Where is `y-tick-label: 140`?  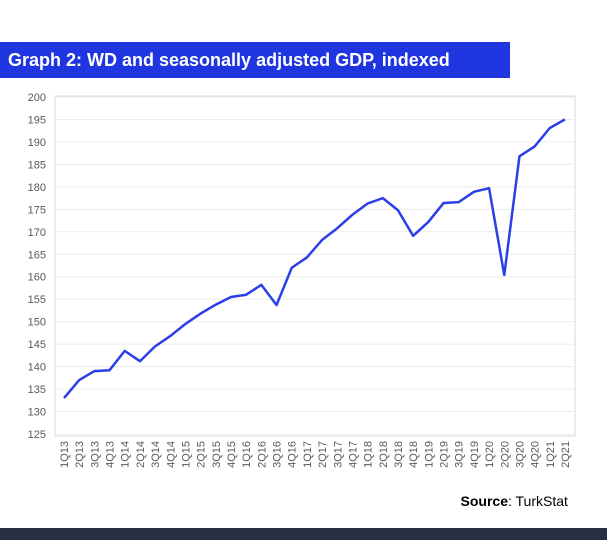
y-tick-label: 140 is located at coordinates (37, 368).